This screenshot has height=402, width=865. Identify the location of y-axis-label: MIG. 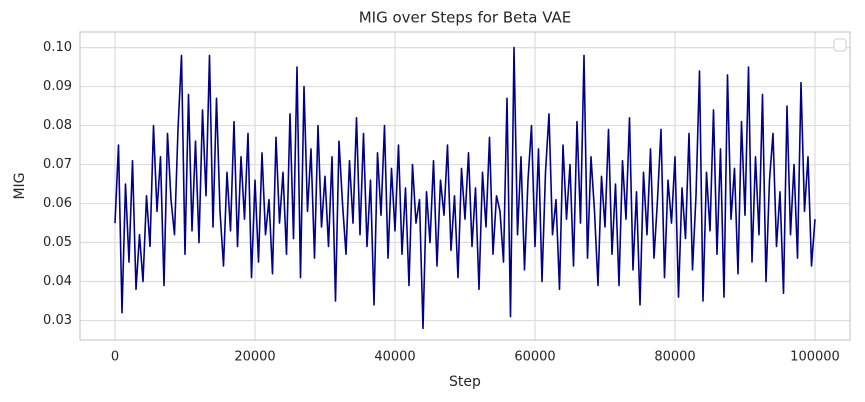
(20, 185).